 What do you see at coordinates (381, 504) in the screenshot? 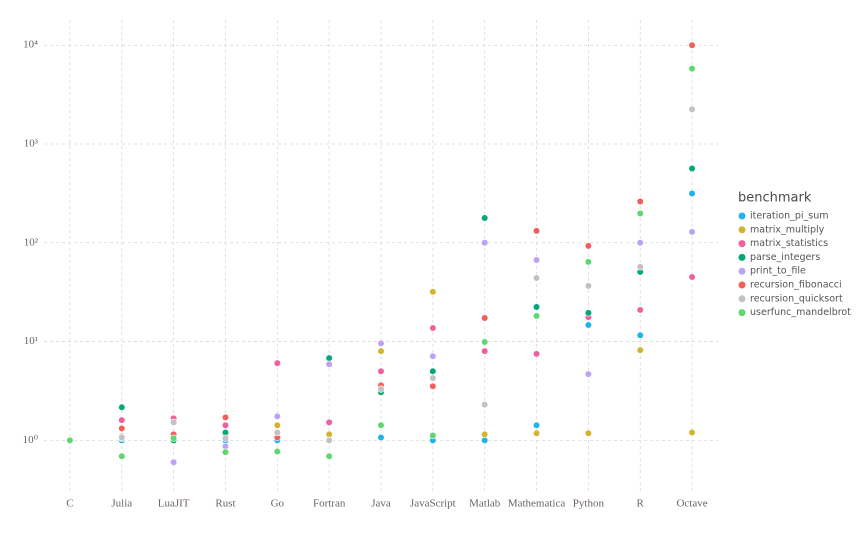
I see `x-tick-label: Java` at bounding box center [381, 504].